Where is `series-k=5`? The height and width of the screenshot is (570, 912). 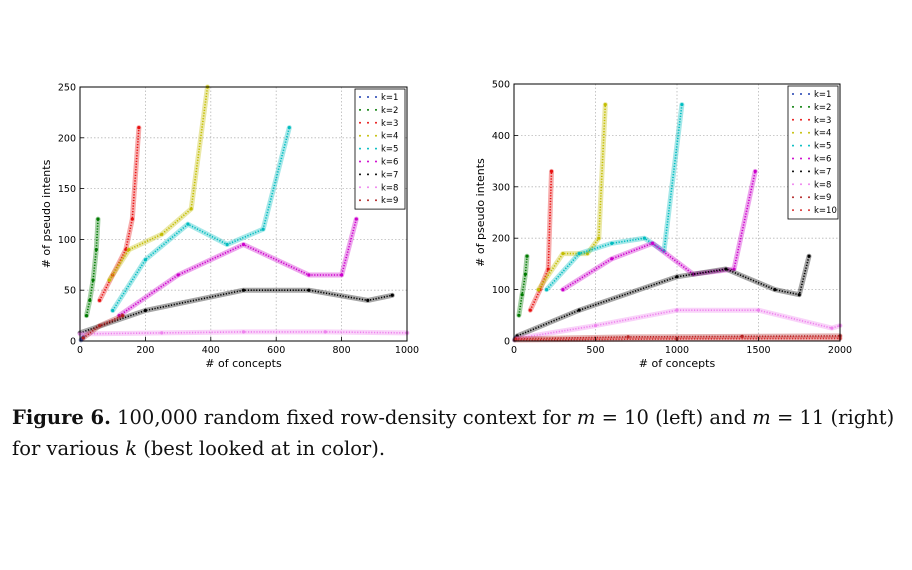
series-k=5 is located at coordinates (614, 197).